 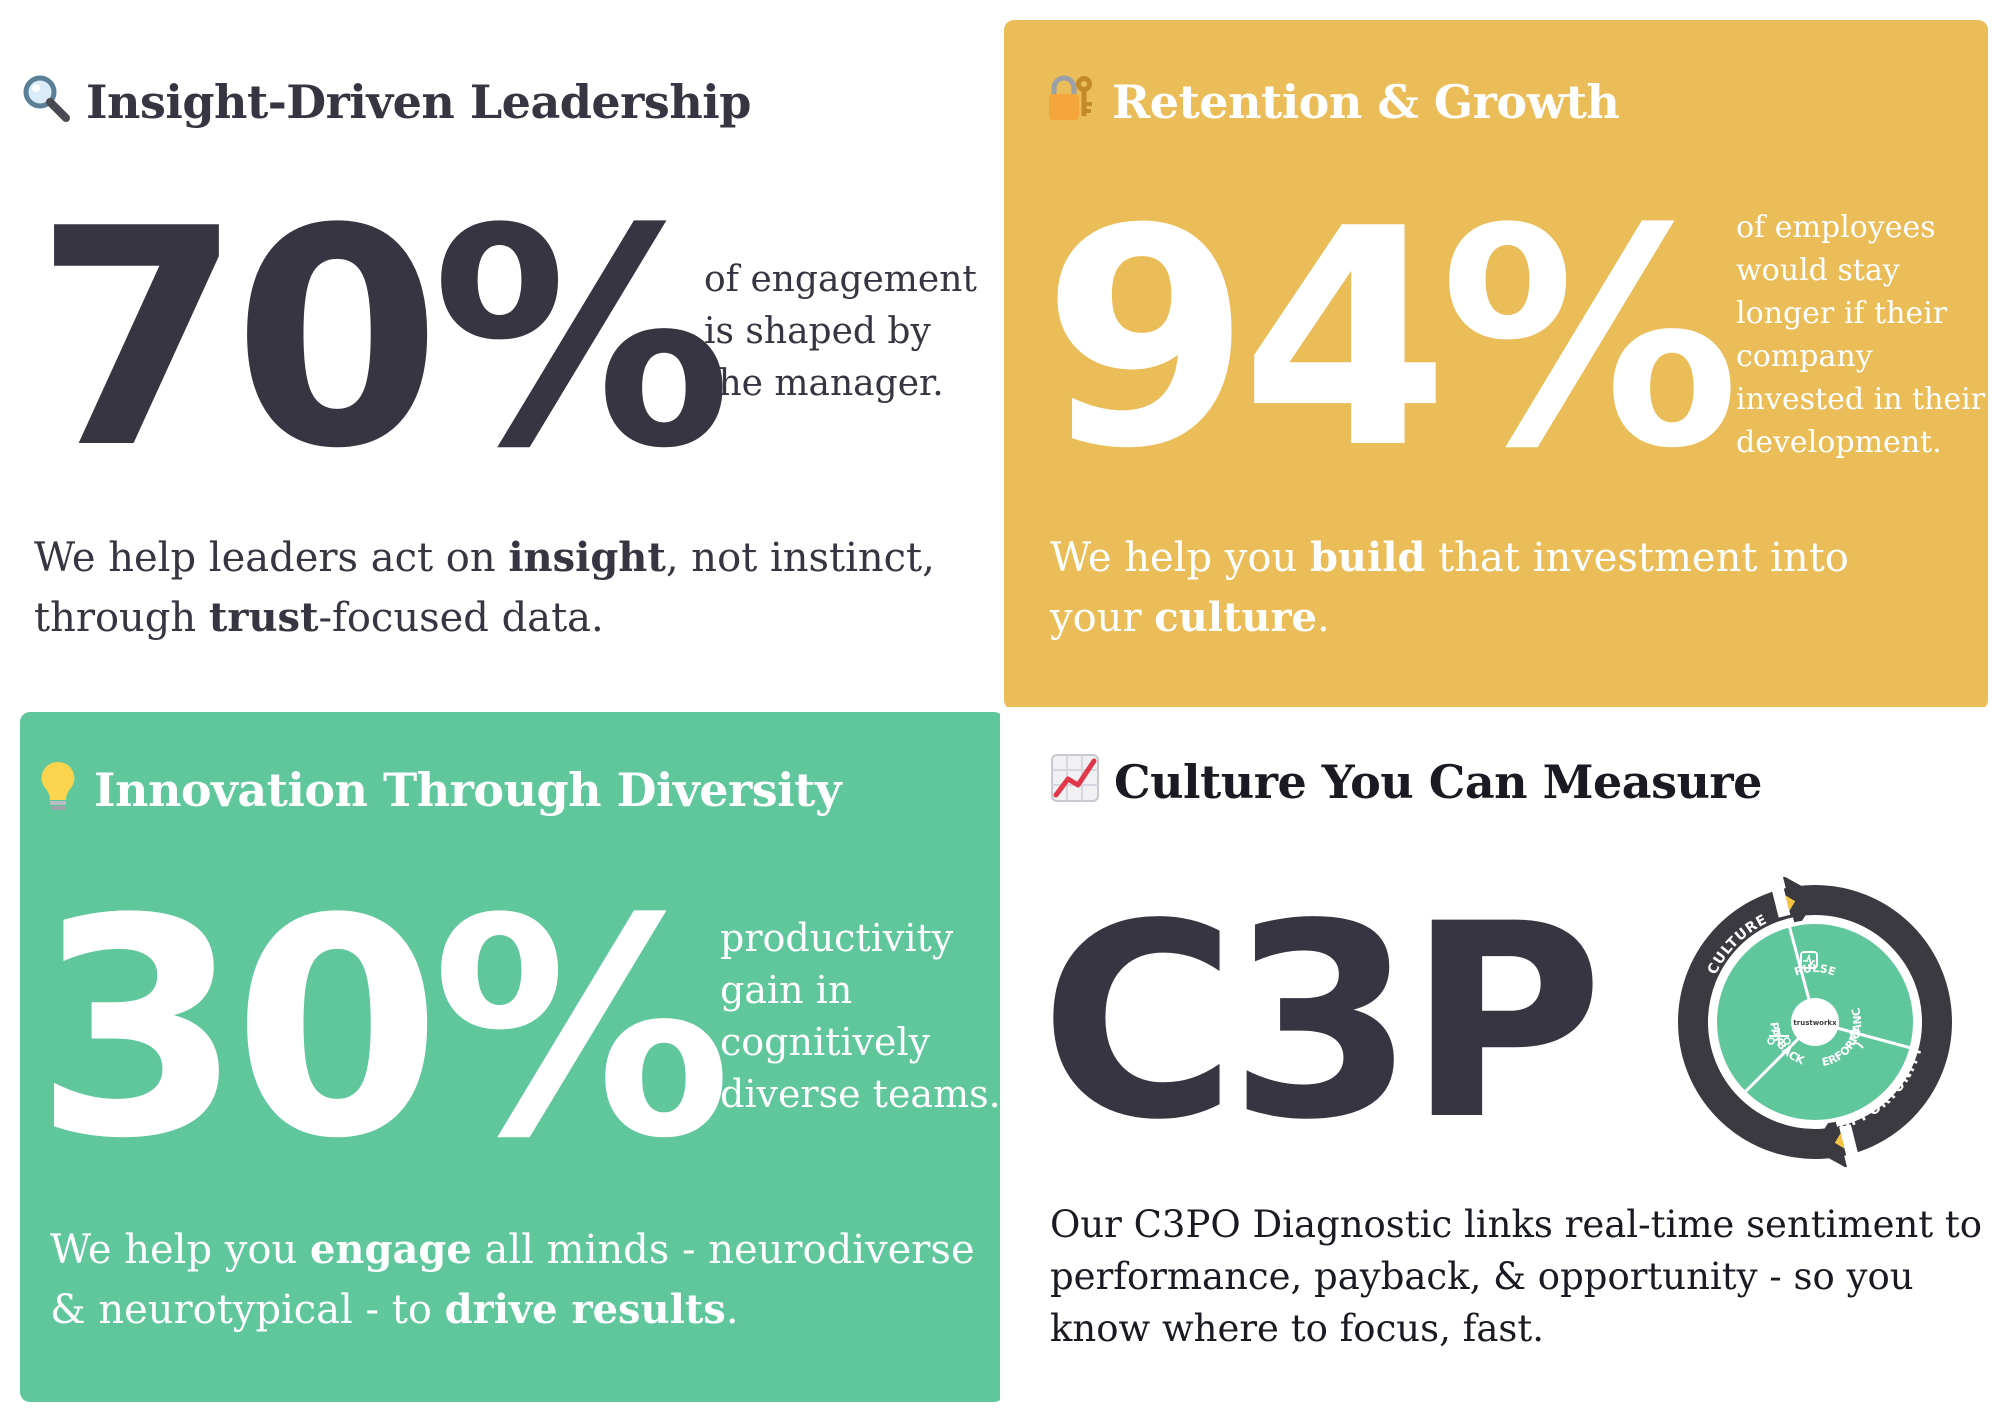 I want to click on insight-title: Insight-Driven Leadership, so click(x=418, y=101).